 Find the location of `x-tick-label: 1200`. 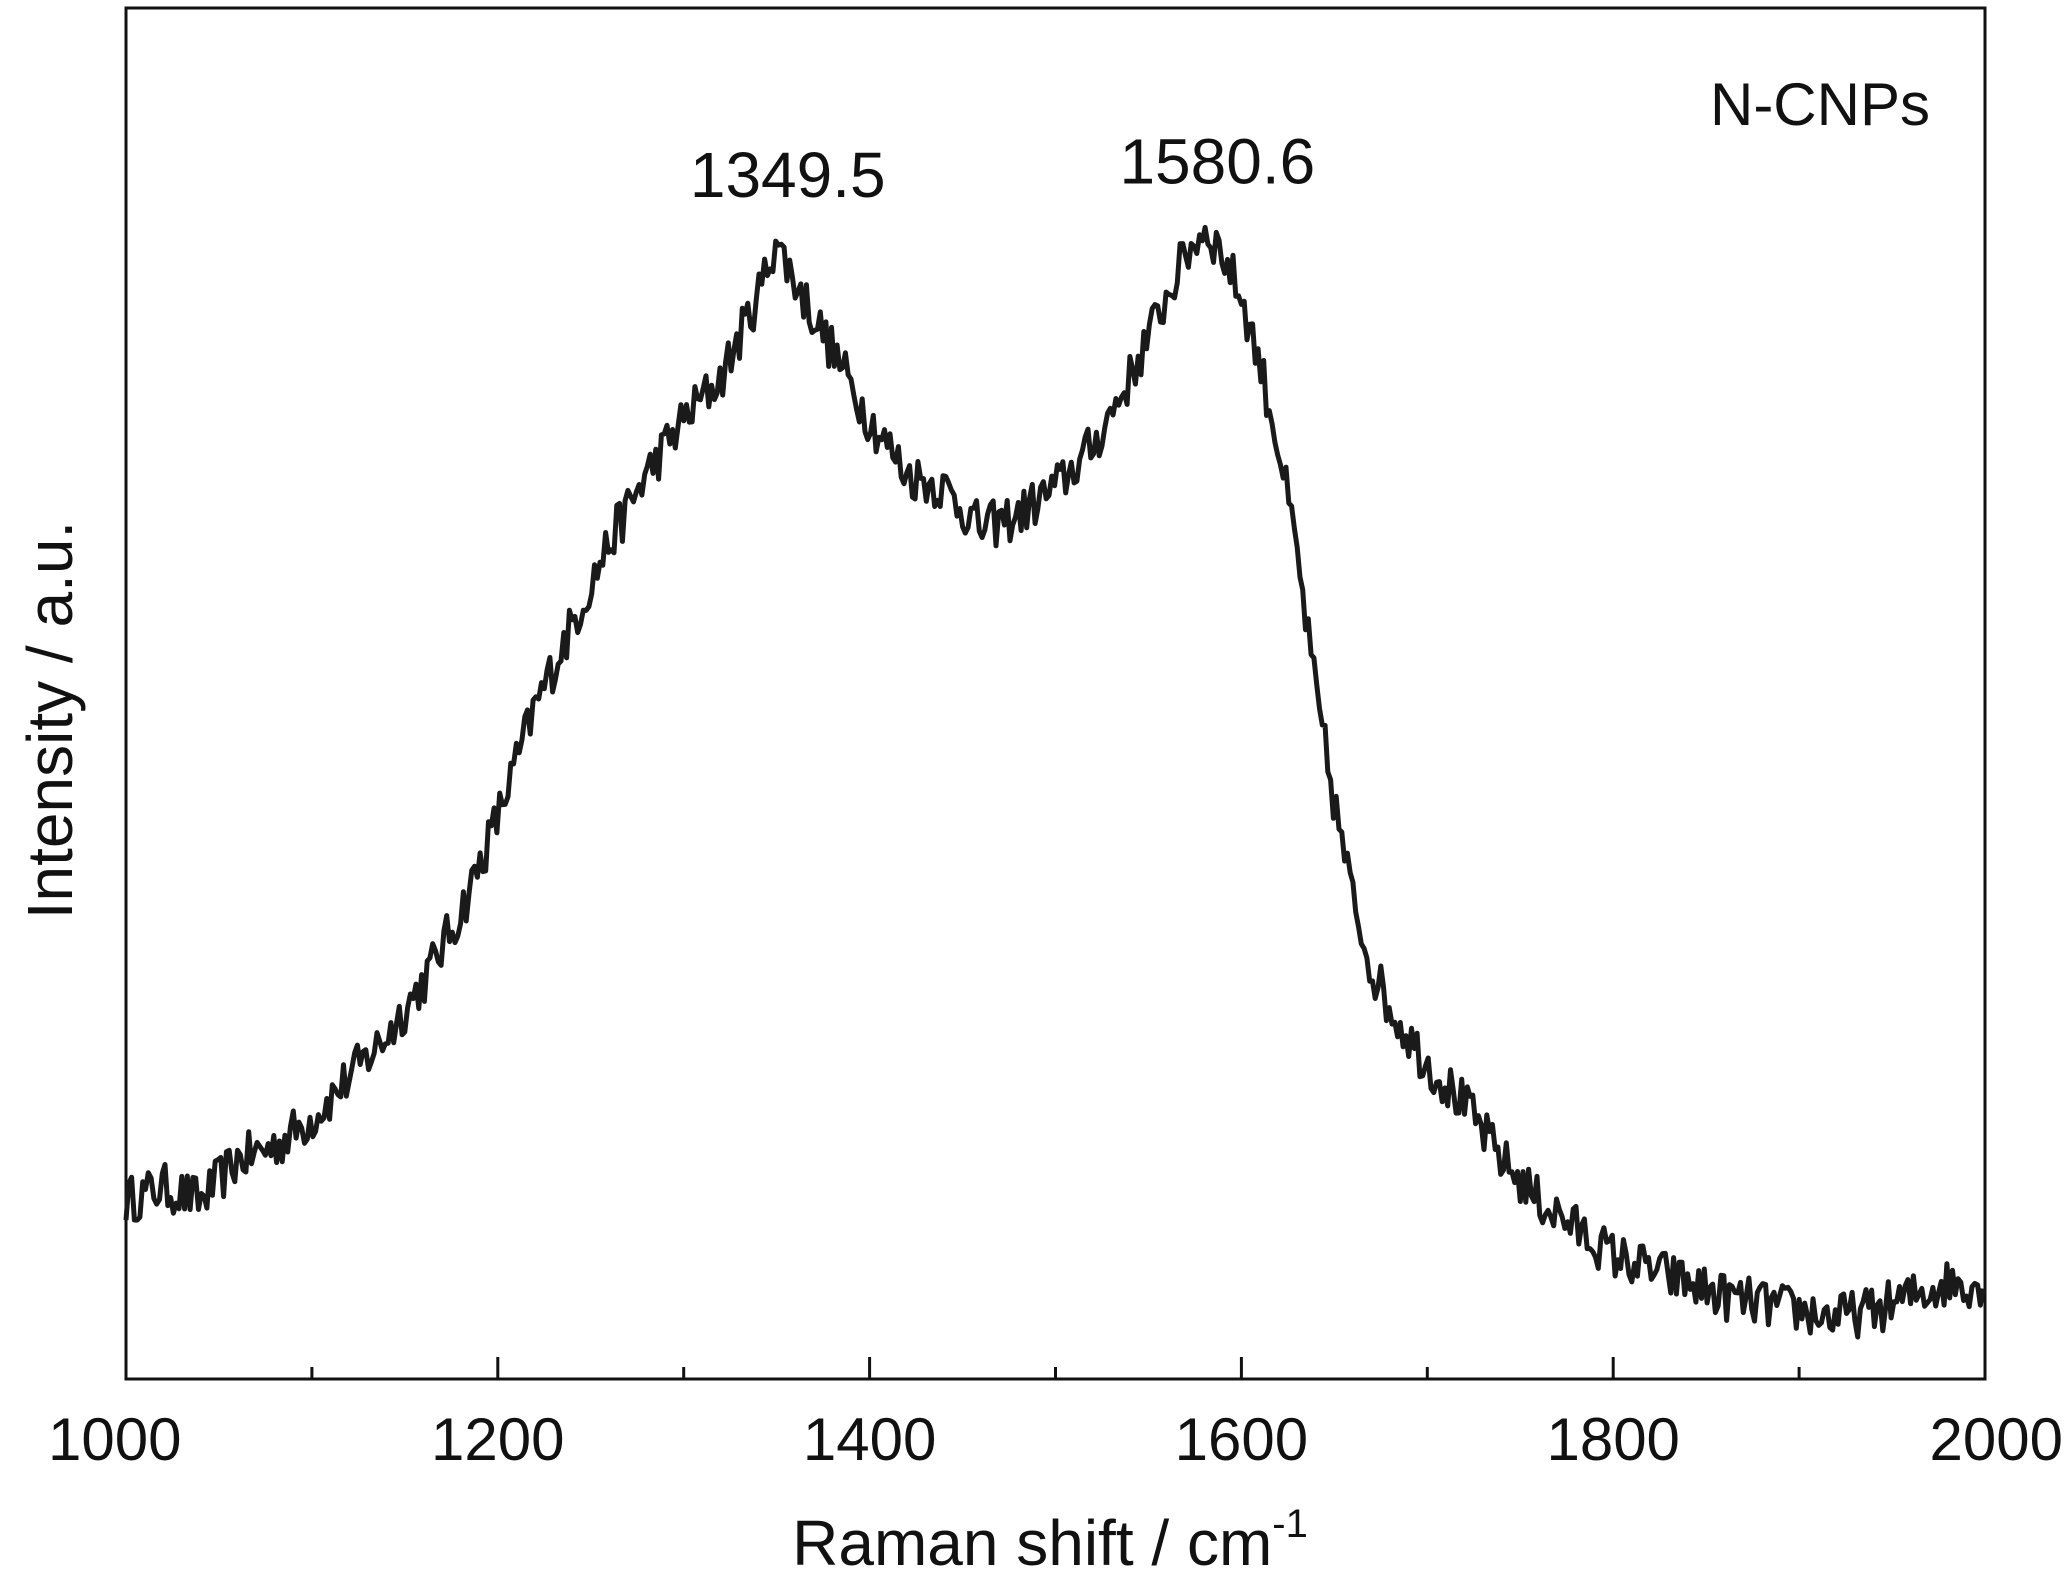

x-tick-label: 1200 is located at coordinates (497, 1439).